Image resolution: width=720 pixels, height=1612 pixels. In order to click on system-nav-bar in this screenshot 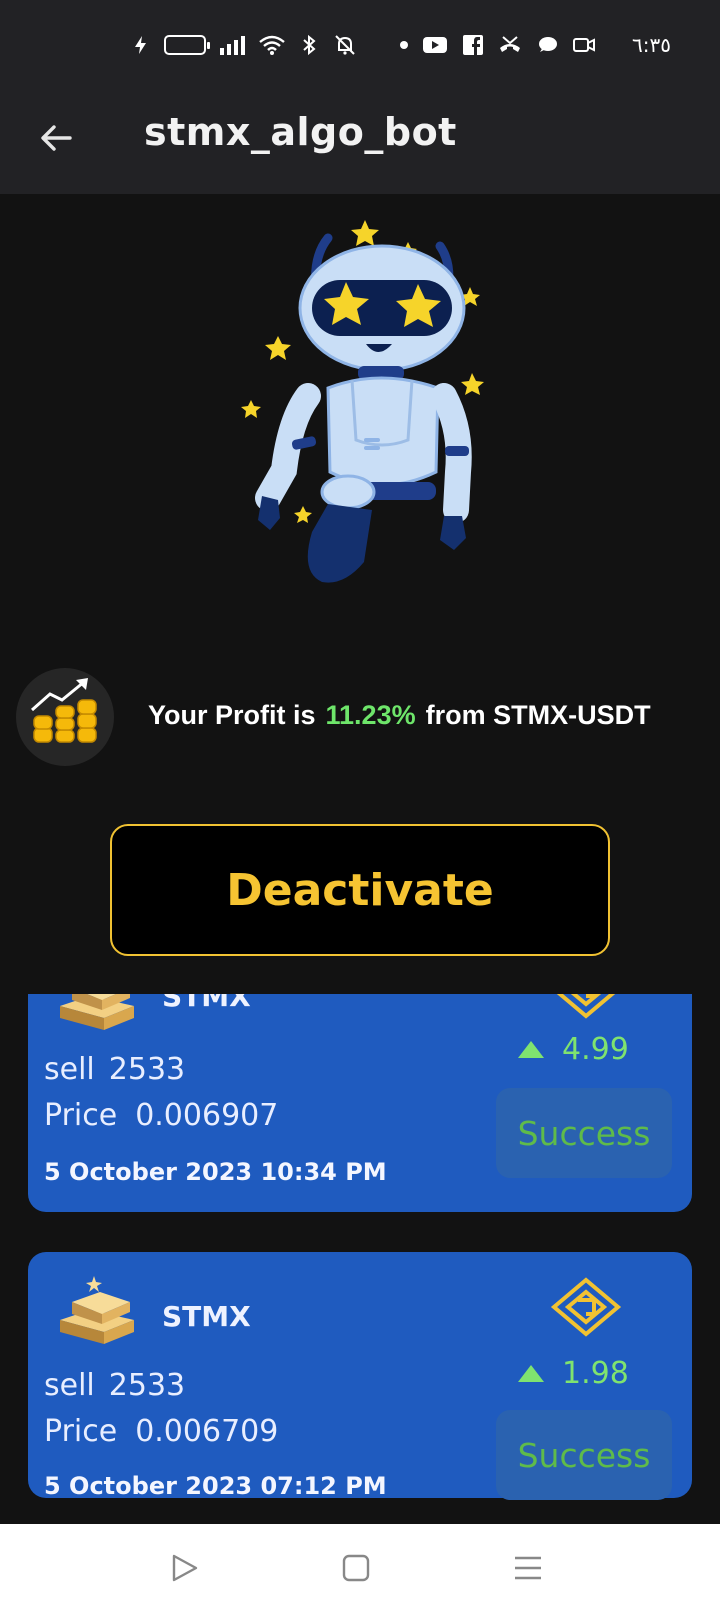, I will do `click(360, 1568)`.